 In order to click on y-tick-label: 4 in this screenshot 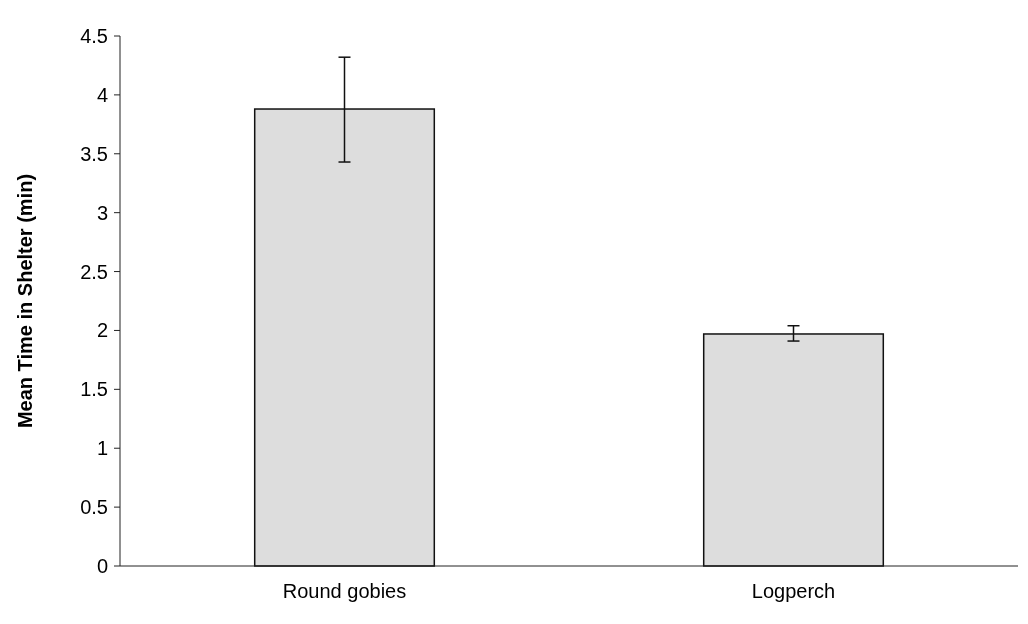, I will do `click(102, 94)`.